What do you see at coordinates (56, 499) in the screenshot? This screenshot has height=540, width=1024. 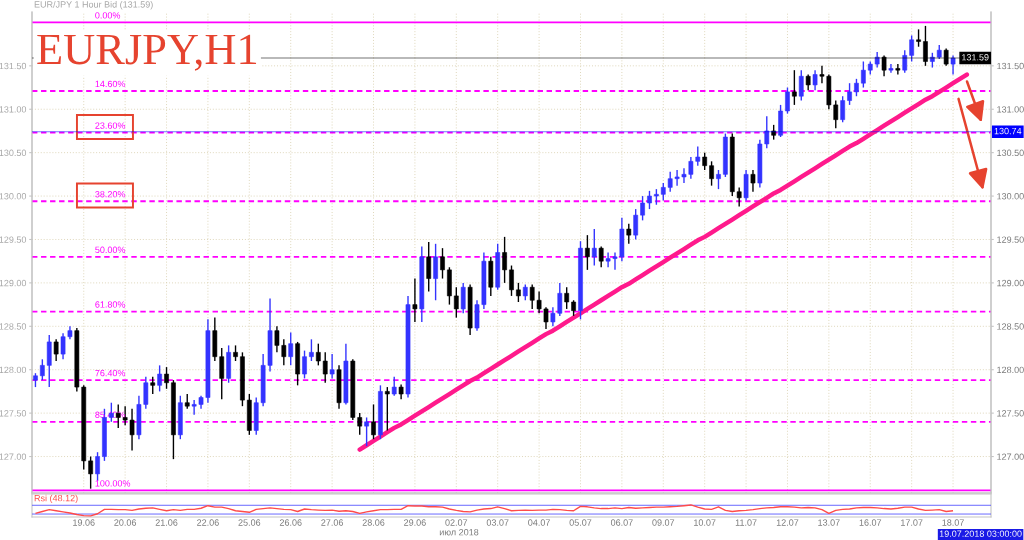 I see `series-label: Rsi (48.12)` at bounding box center [56, 499].